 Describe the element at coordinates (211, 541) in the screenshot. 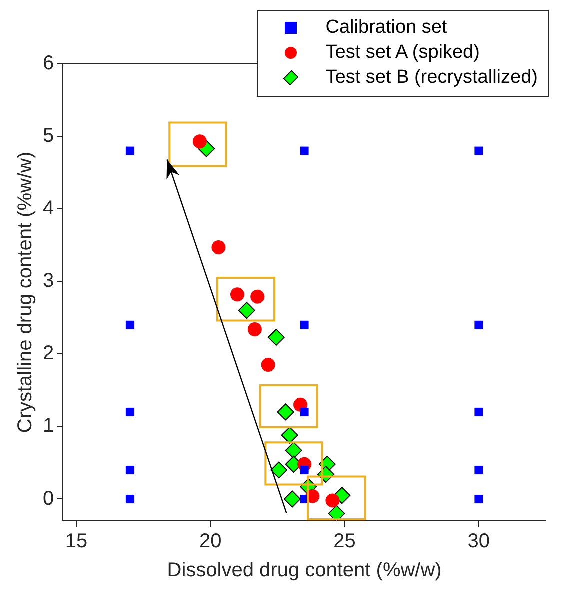

I see `x-tick-label: 20` at that location.